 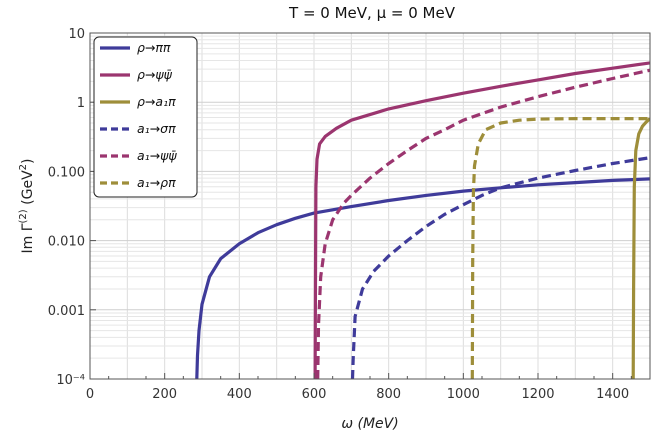 What do you see at coordinates (156, 128) in the screenshot?
I see `legend-label: a₁→σπ` at bounding box center [156, 128].